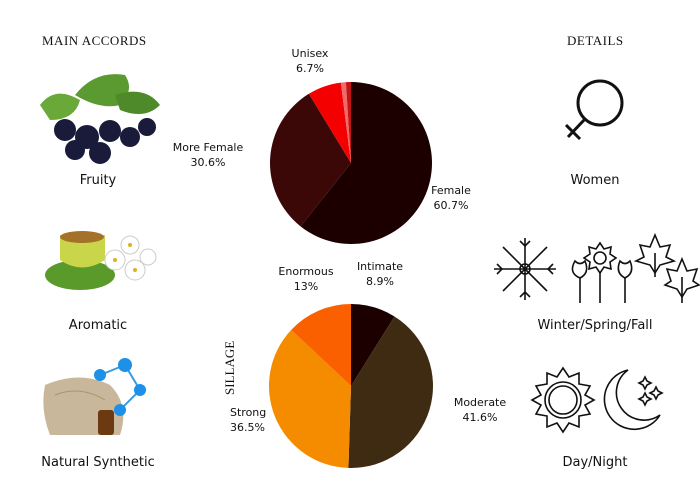 The height and width of the screenshot is (500, 700). Describe the element at coordinates (595, 325) in the screenshot. I see `detail-label: Winter/Spring/Fall` at that location.